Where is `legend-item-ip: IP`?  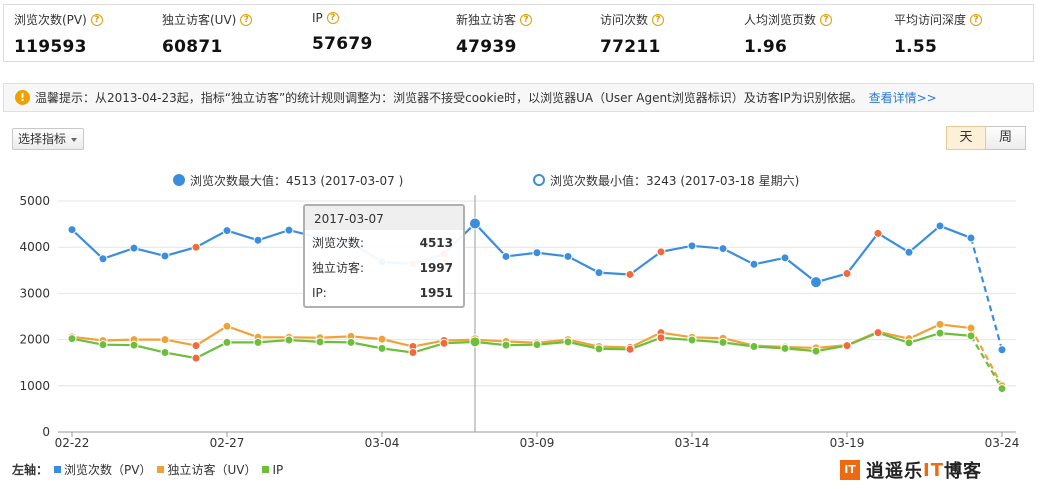 legend-item-ip: IP is located at coordinates (278, 469).